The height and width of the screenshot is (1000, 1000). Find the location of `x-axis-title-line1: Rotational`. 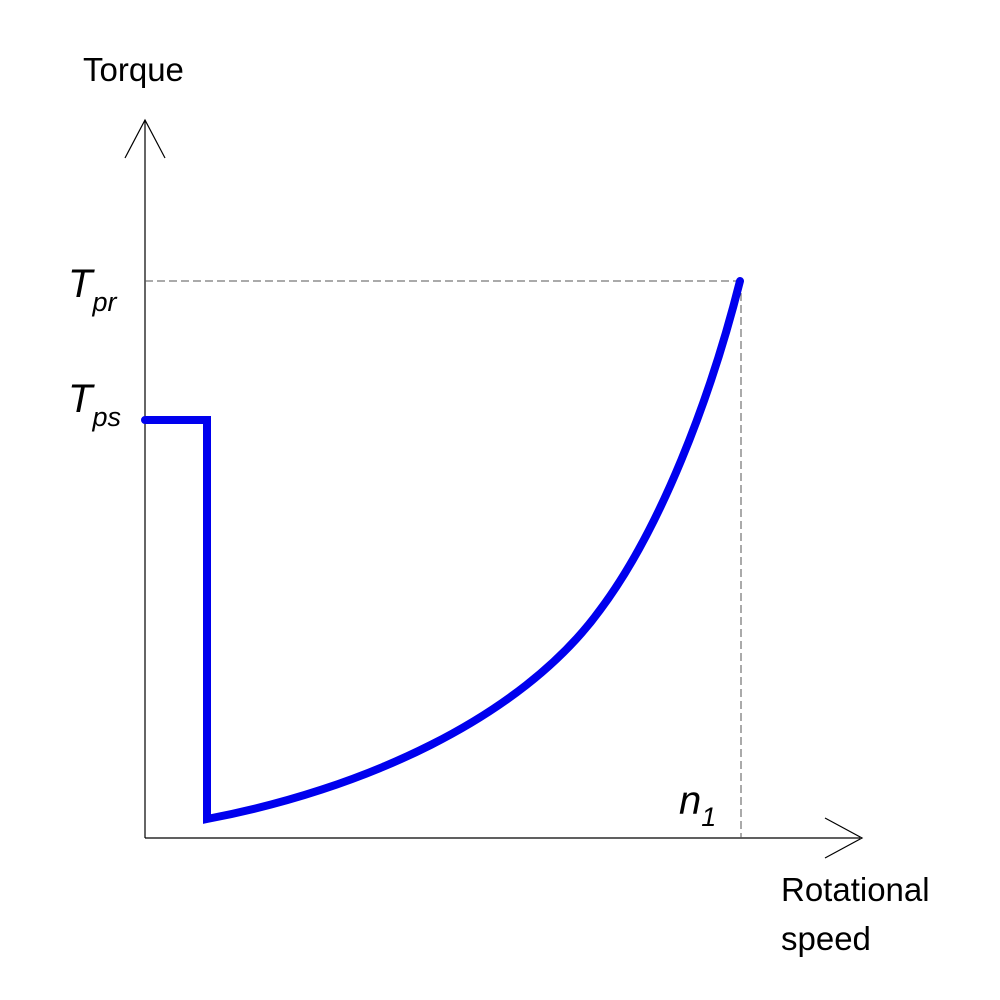

x-axis-title-line1: Rotational is located at coordinates (855, 889).